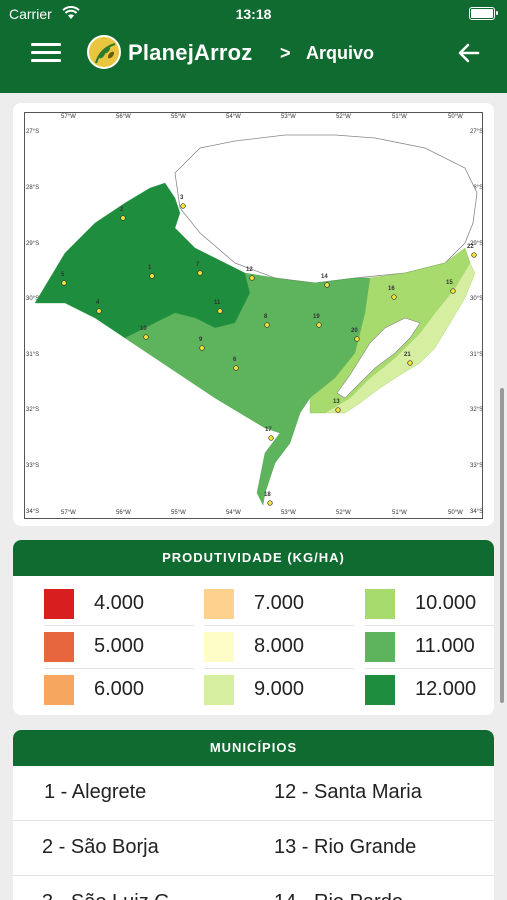  I want to click on legend-label: 7.000, so click(279, 603).